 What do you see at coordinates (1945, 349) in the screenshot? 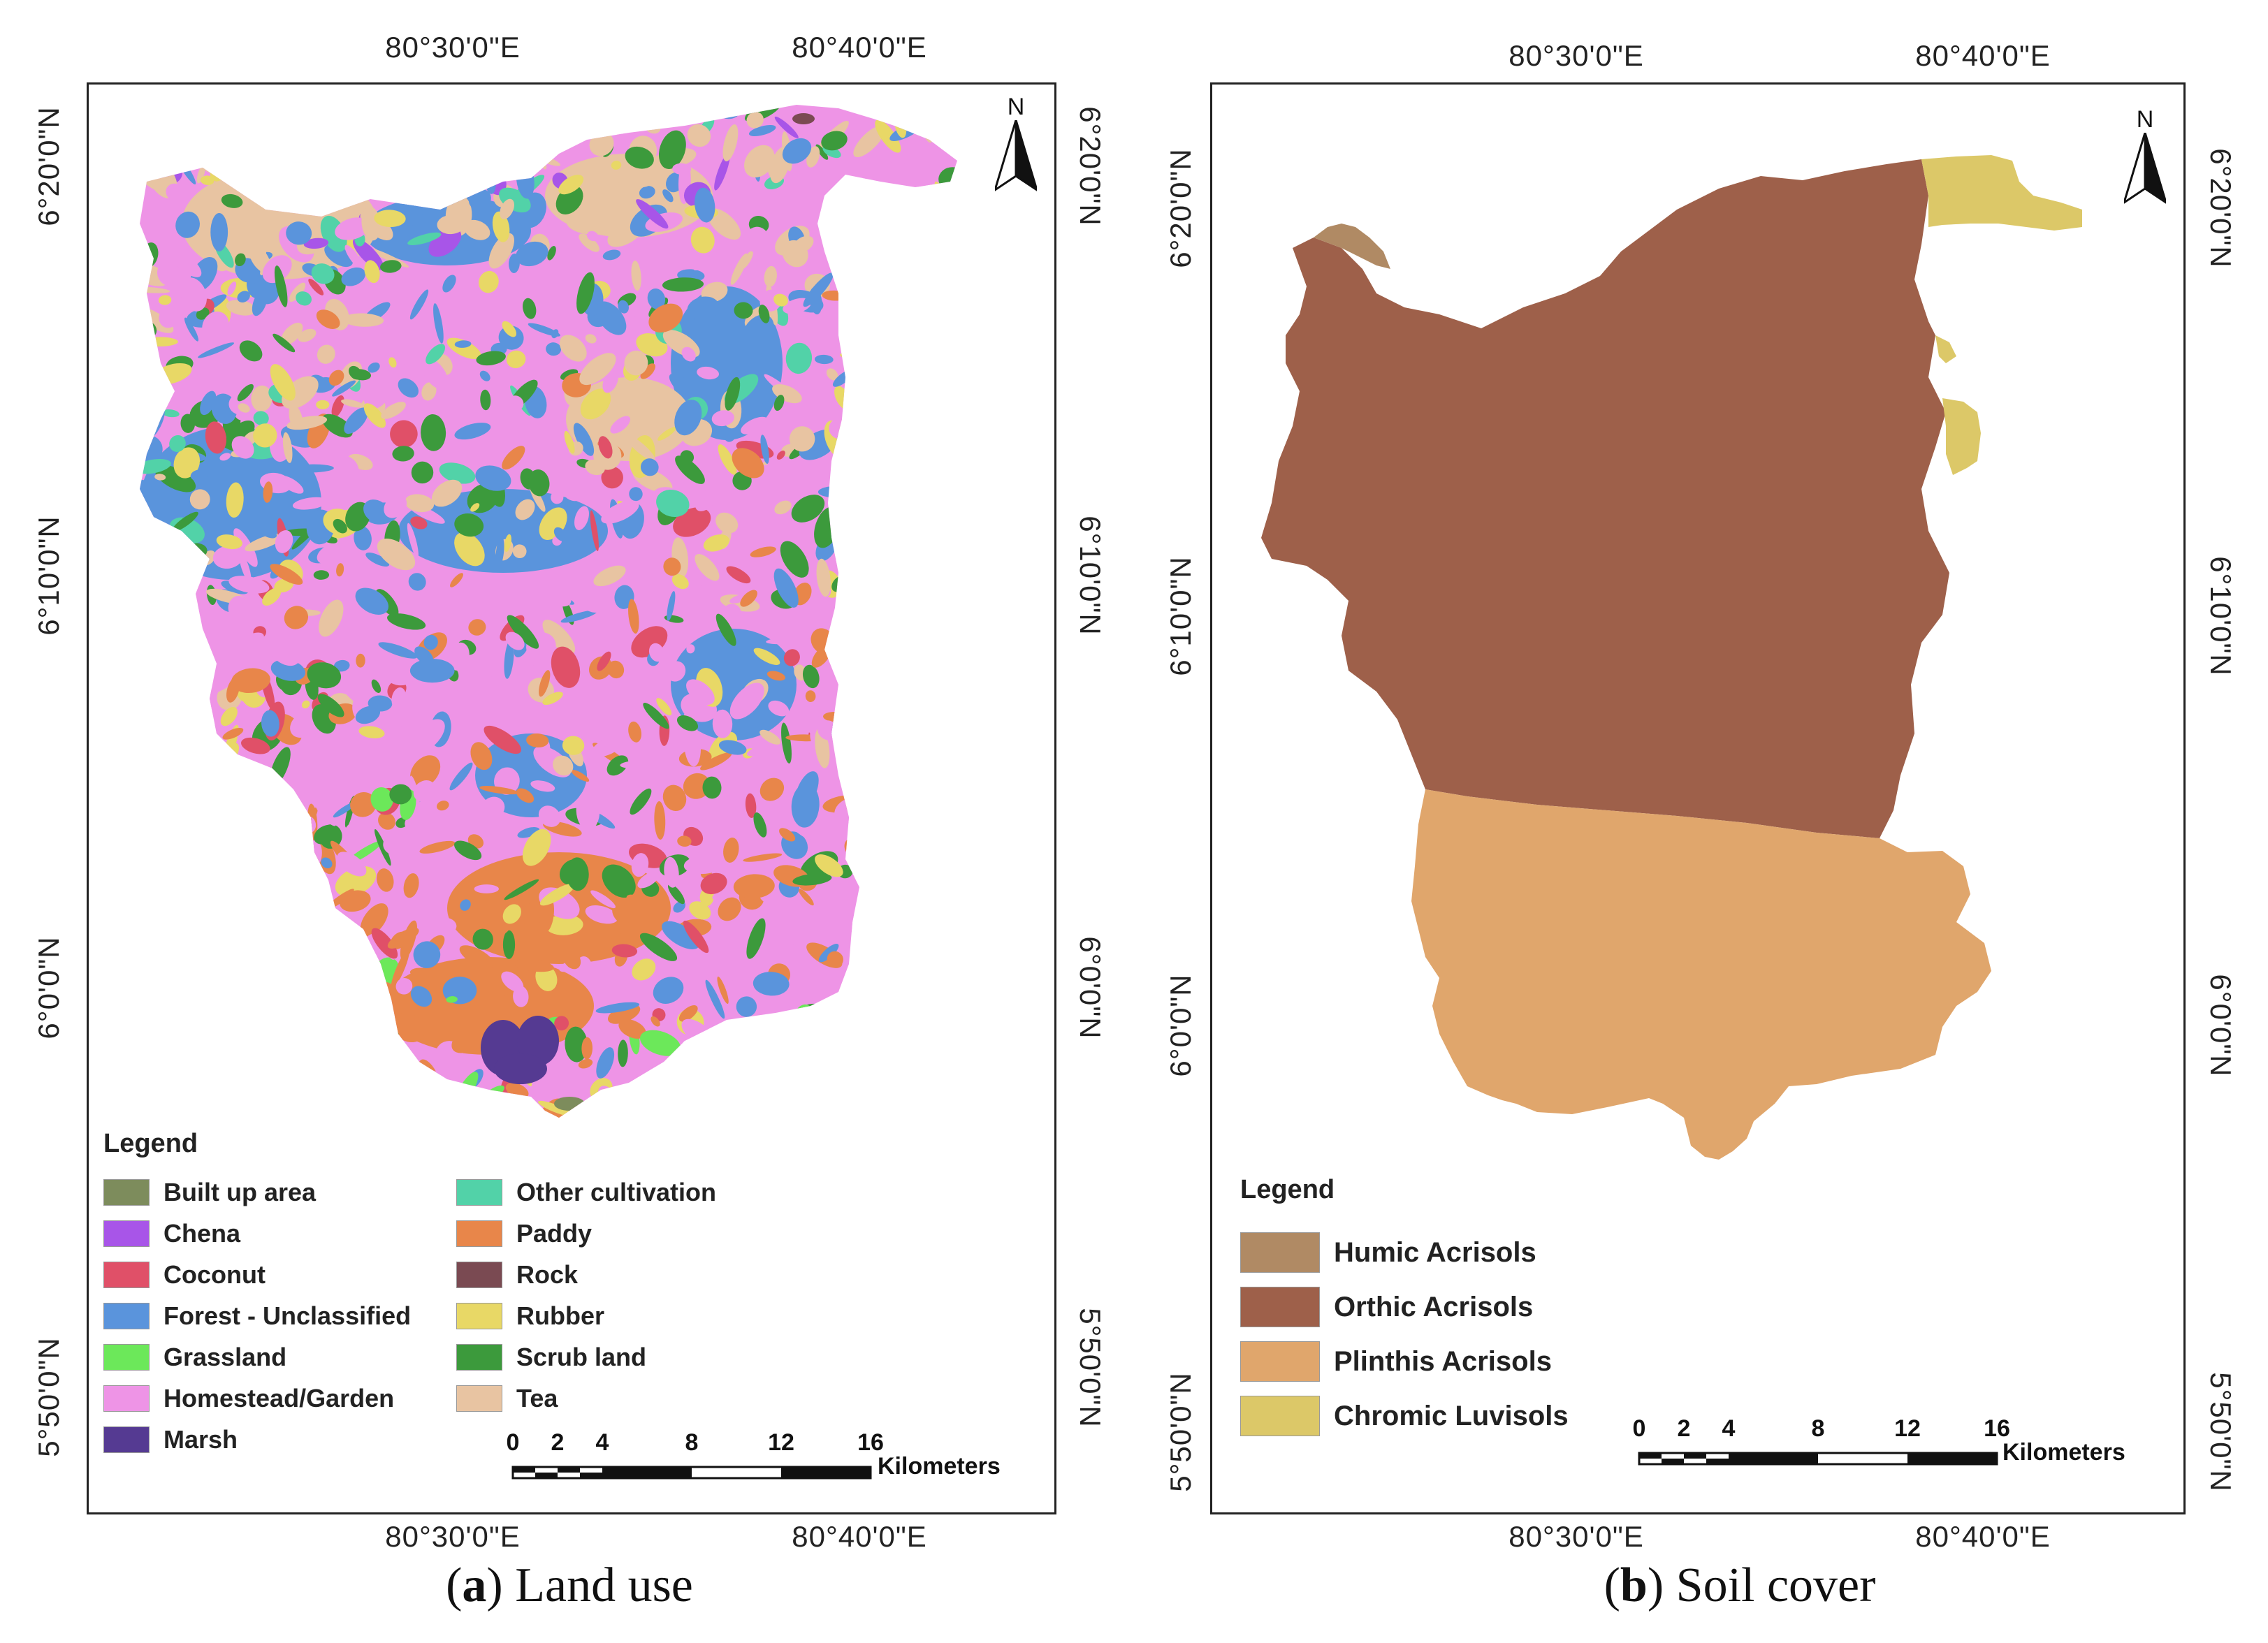
I see `soil-region-chromic-luvisols-strip` at bounding box center [1945, 349].